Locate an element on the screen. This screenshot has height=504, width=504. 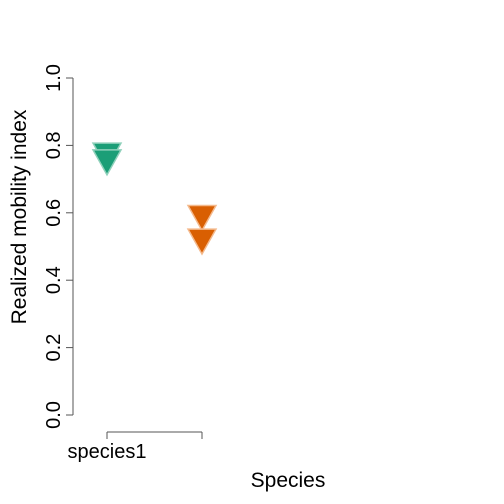
y-tick-label: 0.0 is located at coordinates (54, 415).